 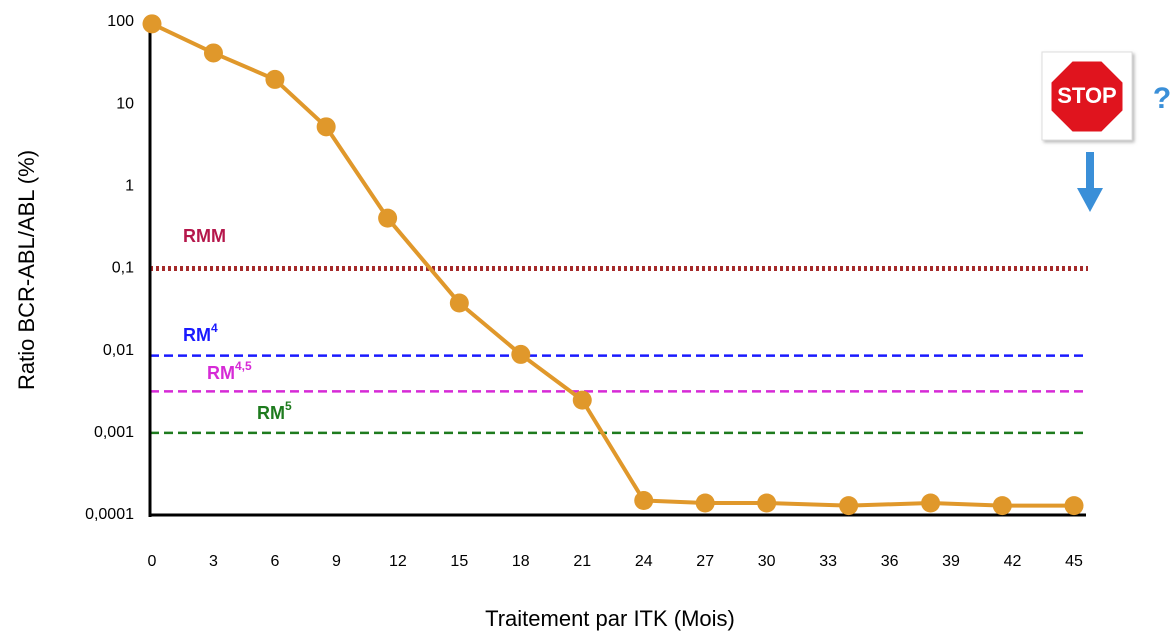 What do you see at coordinates (610, 618) in the screenshot?
I see `x-axis-title: Traitement par ITK (Mois)` at bounding box center [610, 618].